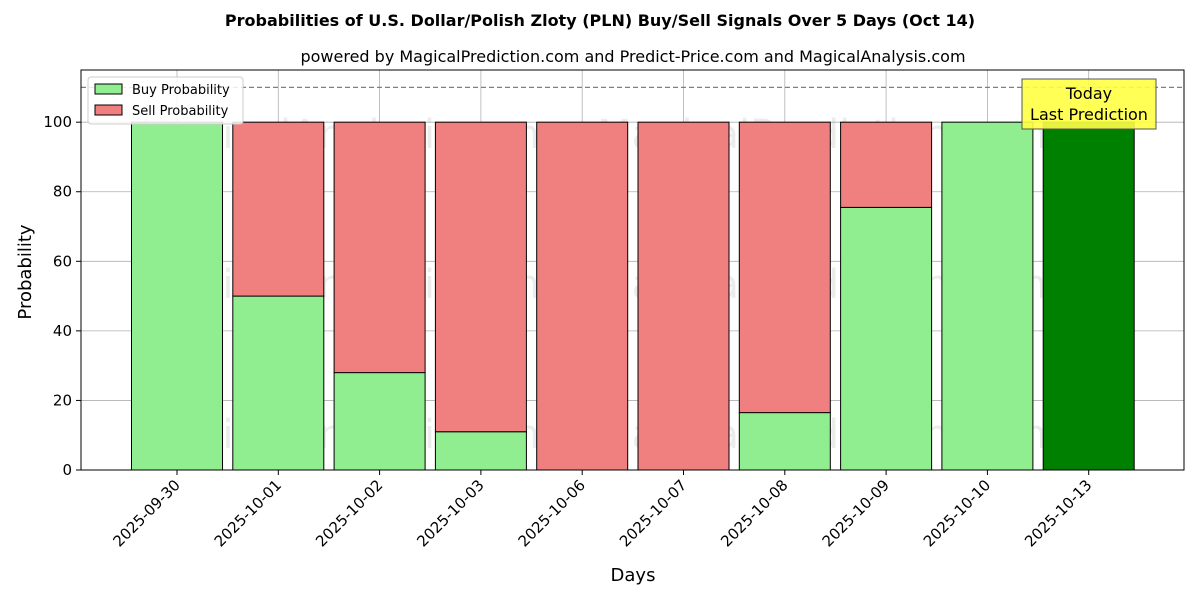 Image resolution: width=1200 pixels, height=600 pixels. I want to click on y-tick-label: 80, so click(62, 192).